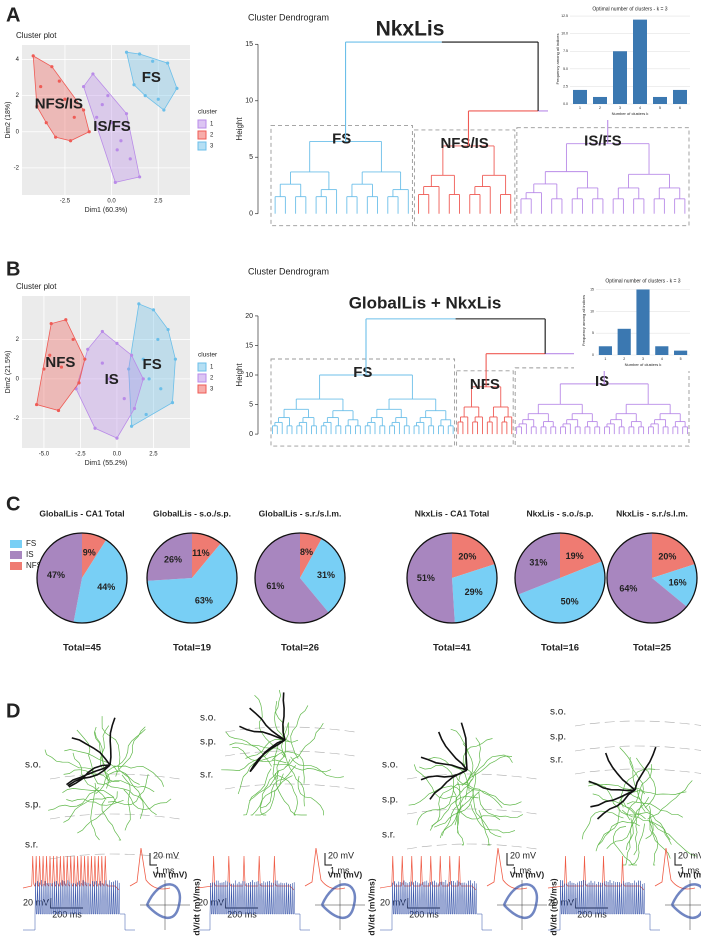 The width and height of the screenshot is (701, 937). Describe the element at coordinates (642, 281) in the screenshot. I see `chart-title: Optimal number of clusters - k = 3` at that location.